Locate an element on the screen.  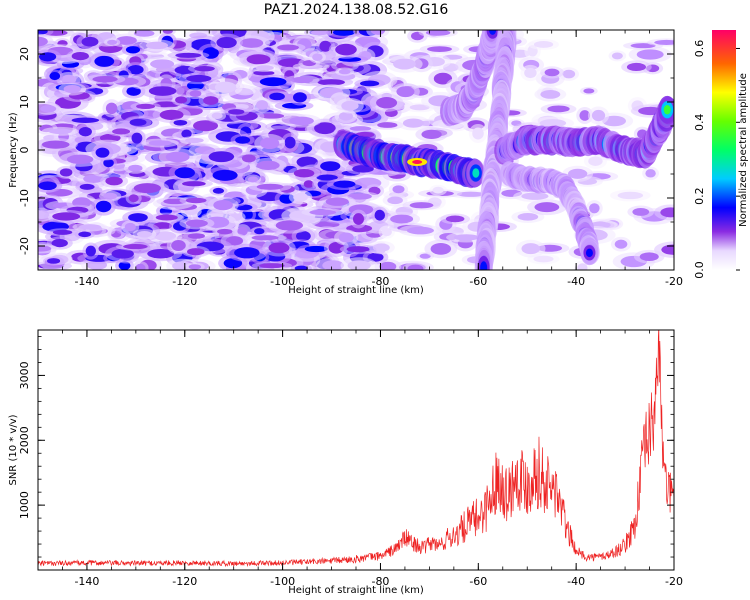
colorbar-ticks: 0.0 0.2 0.4 0.6 is located at coordinates (716, 159).